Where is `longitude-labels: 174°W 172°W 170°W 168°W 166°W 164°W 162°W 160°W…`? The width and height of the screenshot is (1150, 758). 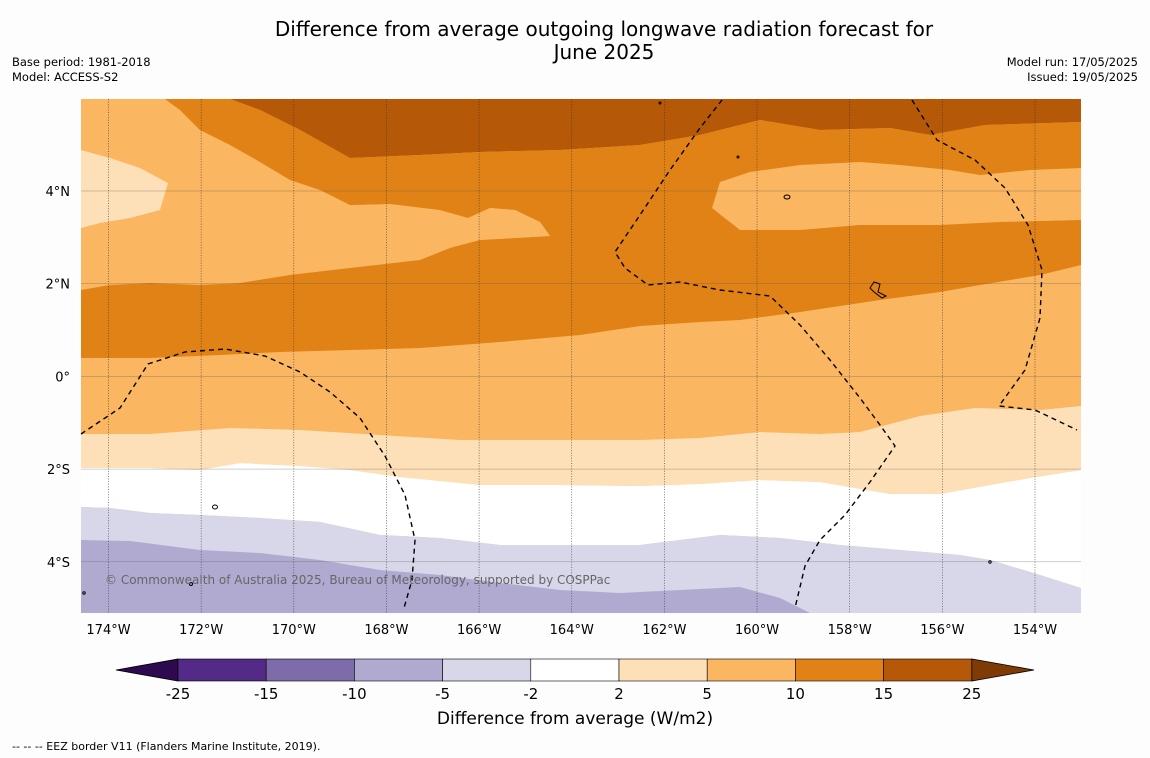
longitude-labels: 174°W 172°W 170°W 168°W 166°W 164°W 162°W 160°W… is located at coordinates (571, 630).